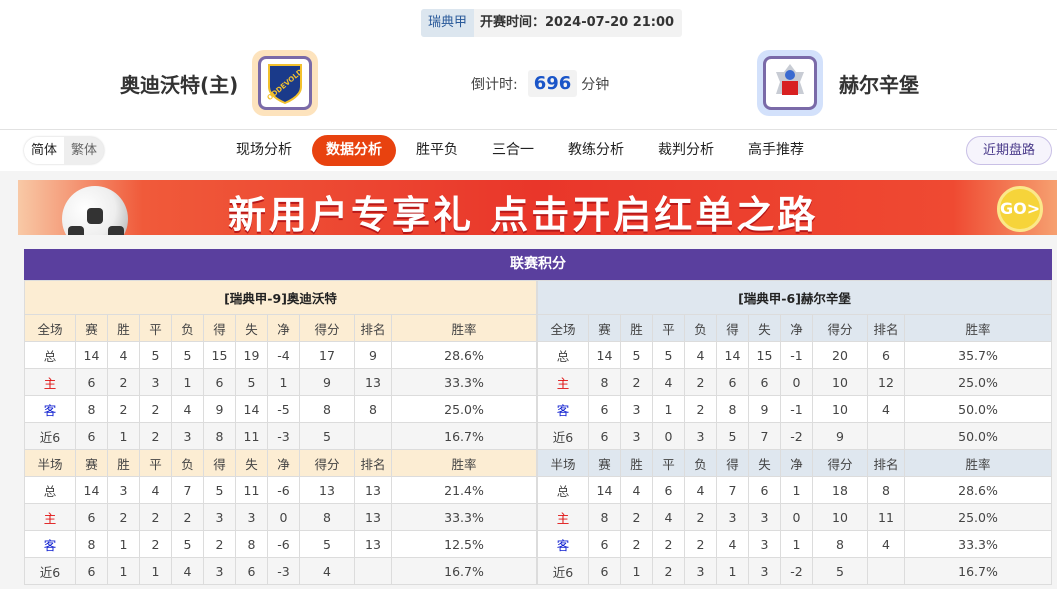  I want to click on countdown: 倒计时: 696 分钟, so click(540, 83).